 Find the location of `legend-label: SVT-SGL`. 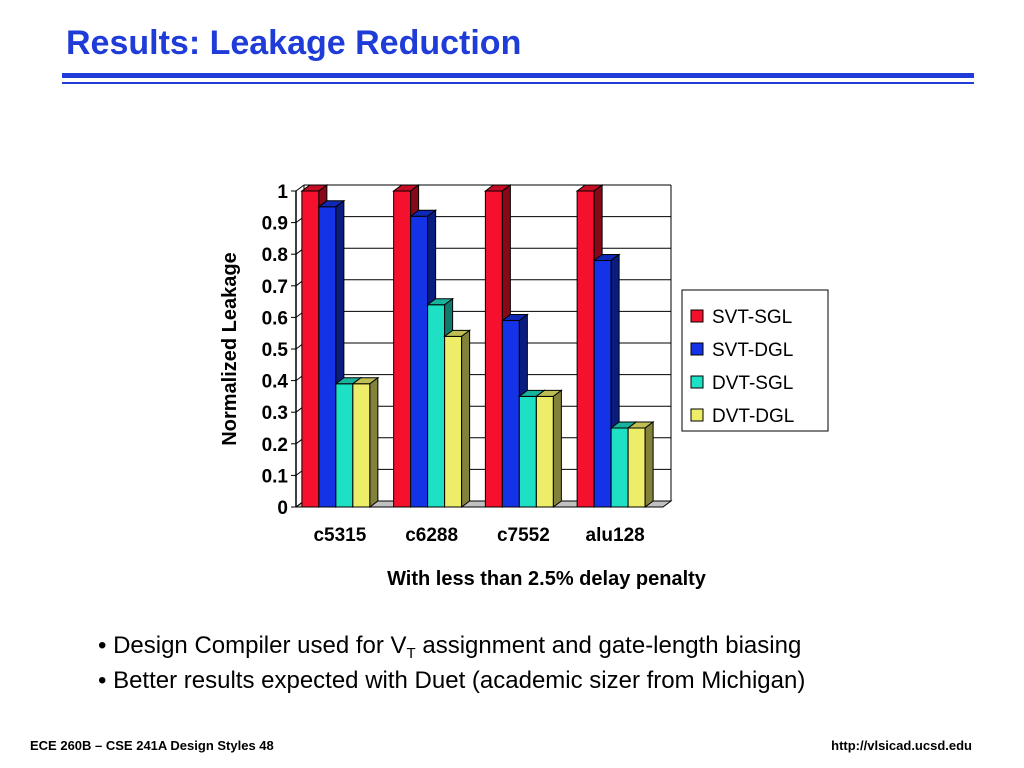

legend-label: SVT-SGL is located at coordinates (752, 317).